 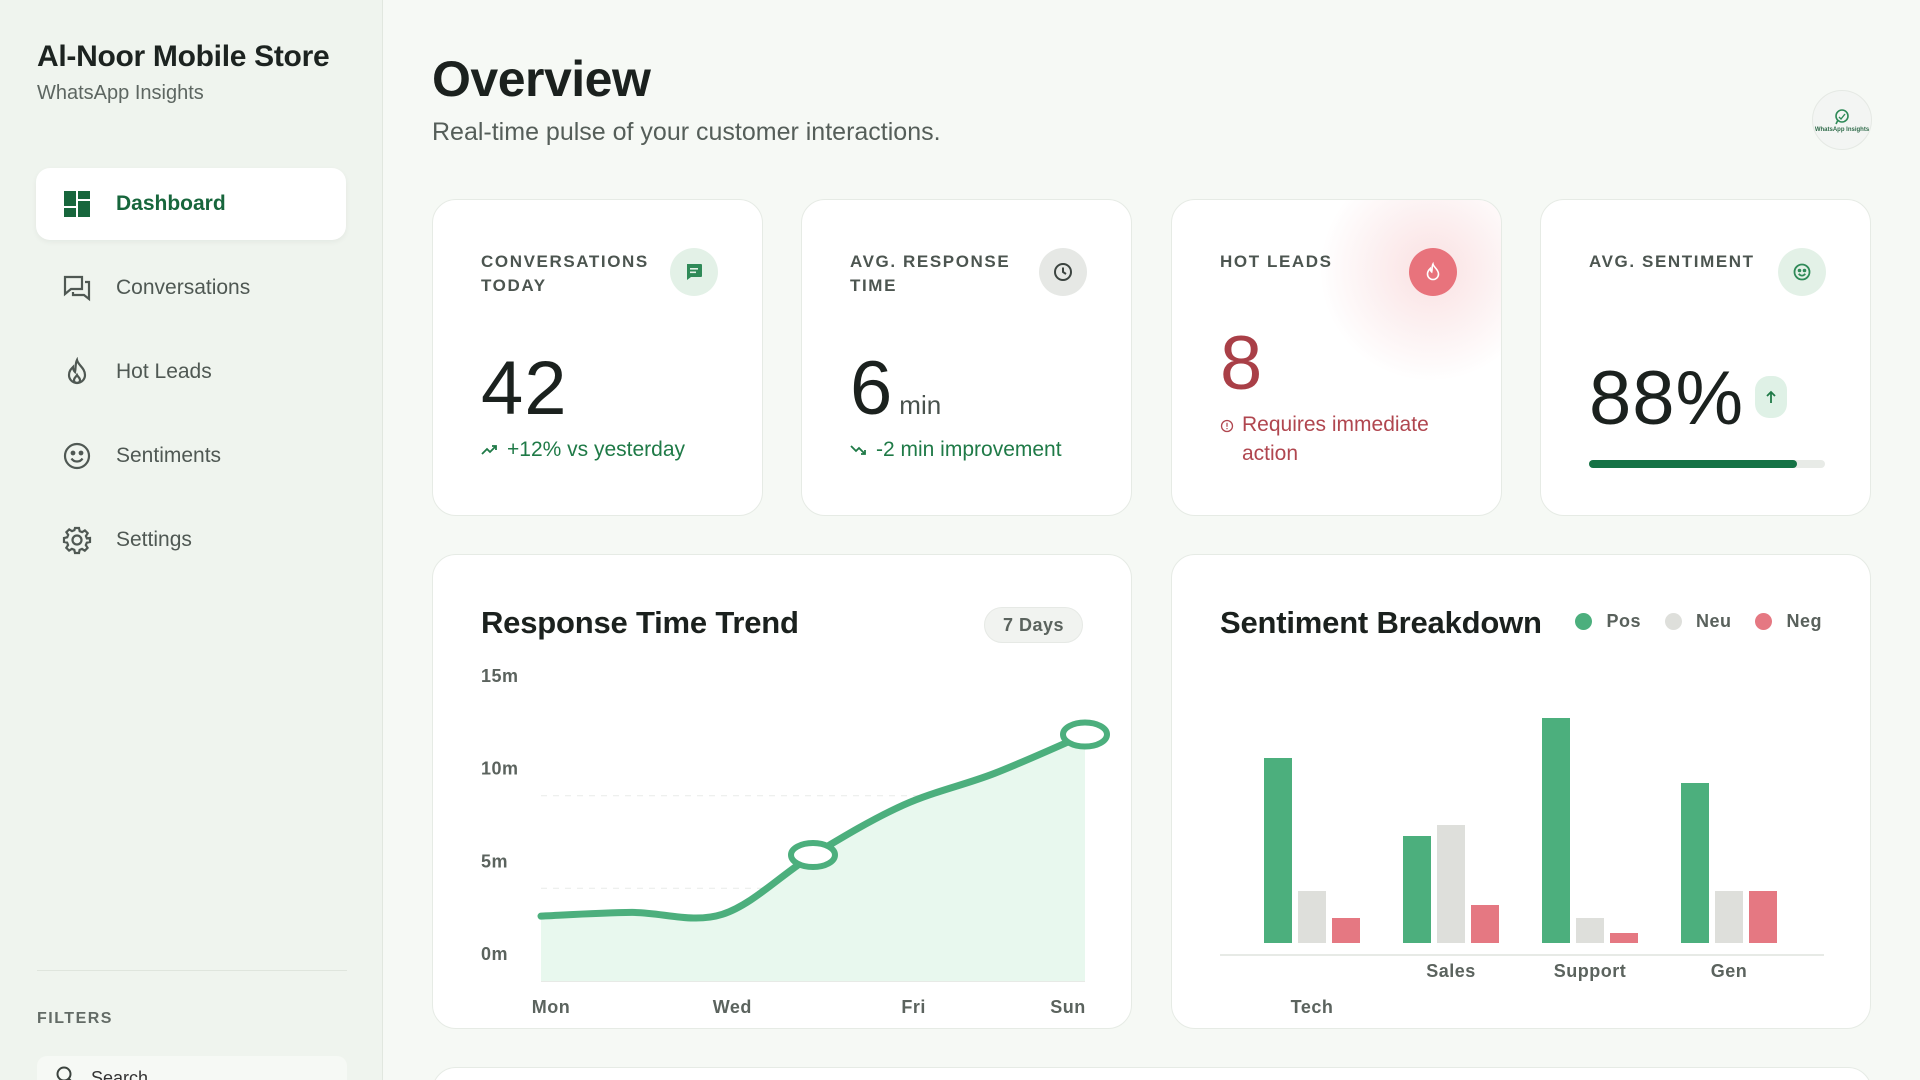 What do you see at coordinates (1227, 426) in the screenshot?
I see `alert-icon` at bounding box center [1227, 426].